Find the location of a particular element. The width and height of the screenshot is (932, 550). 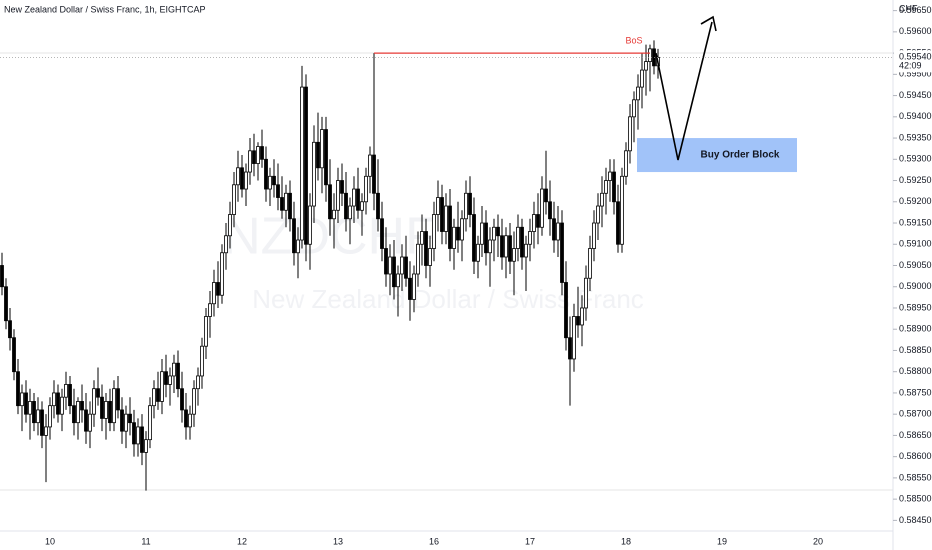

y-tick-label: 0.59500 is located at coordinates (915, 74).